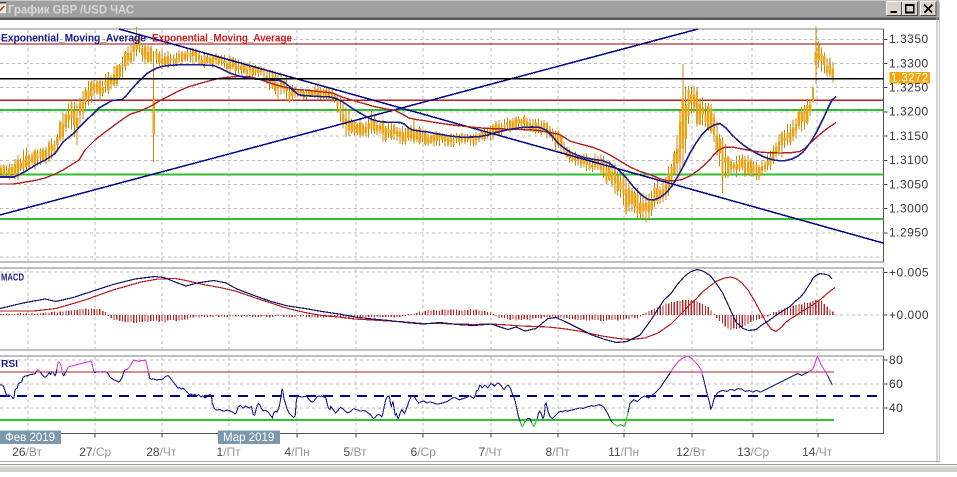  Describe the element at coordinates (909, 209) in the screenshot. I see `svg-text: 1.3000` at that location.